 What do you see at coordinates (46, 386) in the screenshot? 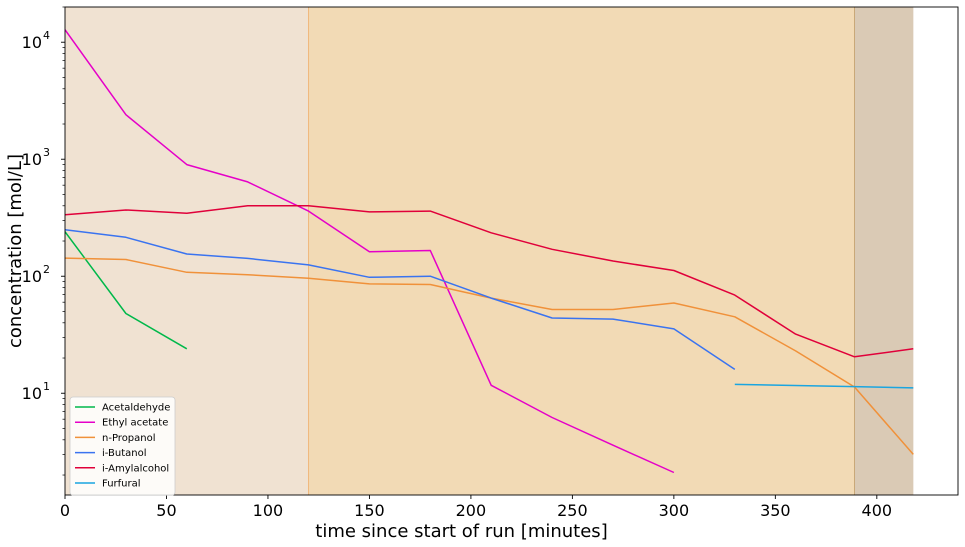
I see `y-tick-exponent: 1` at bounding box center [46, 386].